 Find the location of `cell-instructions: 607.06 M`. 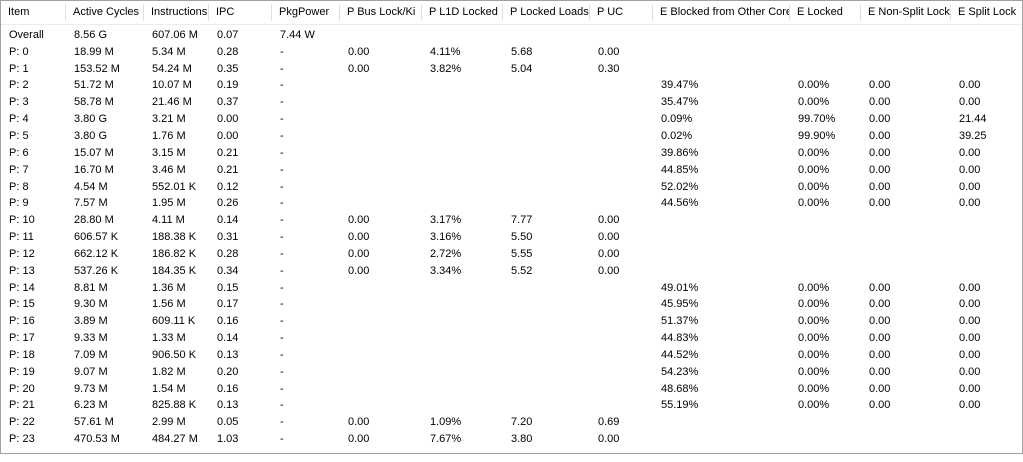

cell-instructions: 607.06 M is located at coordinates (175, 34).